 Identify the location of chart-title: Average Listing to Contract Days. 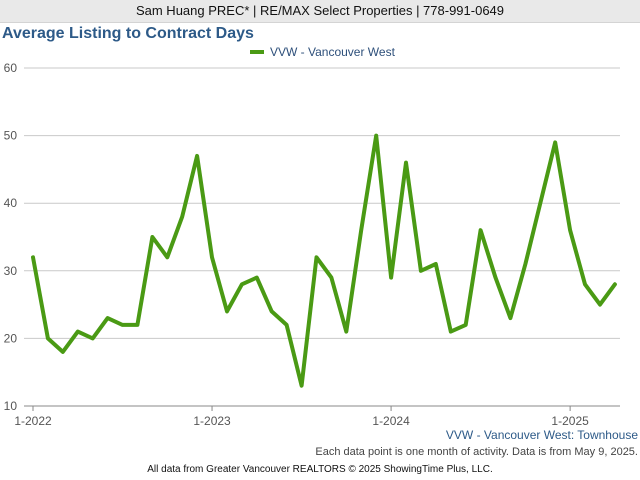
(128, 33).